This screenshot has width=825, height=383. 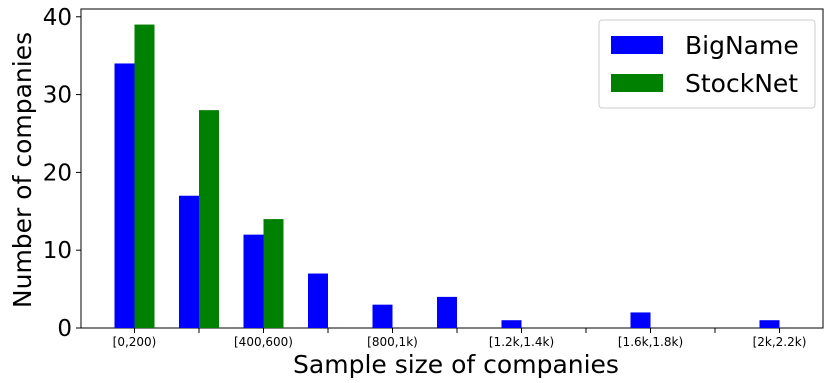 I want to click on y-axis: 0 10 20 30 40, so click(x=62, y=173).